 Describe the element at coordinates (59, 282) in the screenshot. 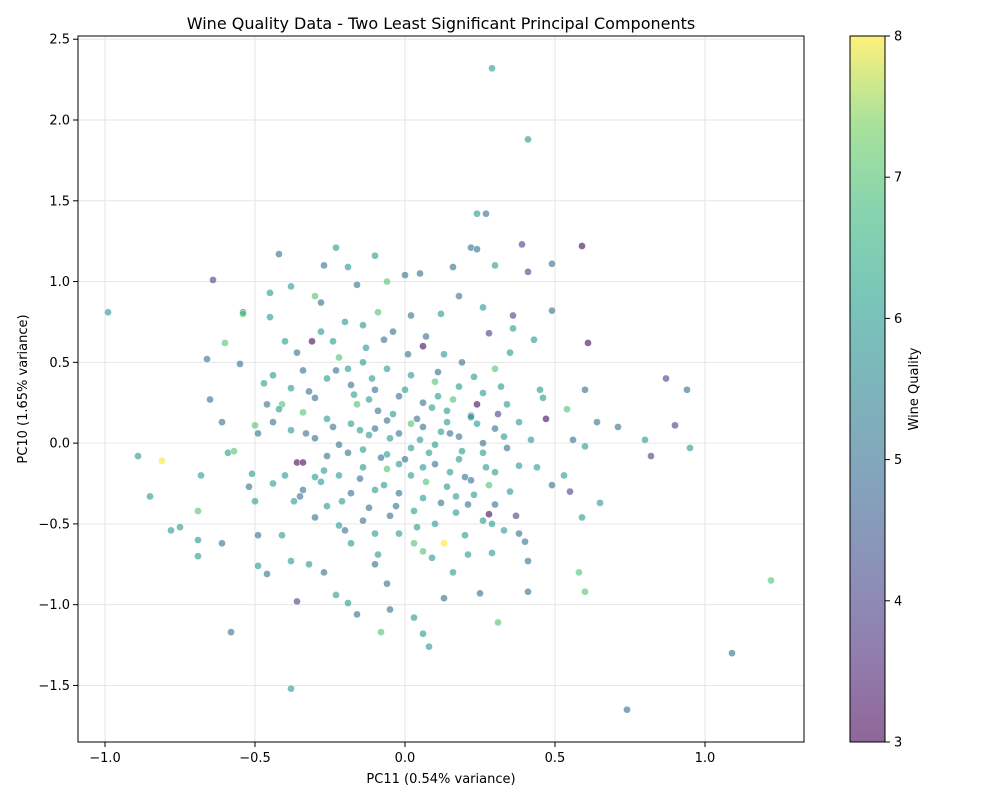

I see `y-tick-label: 1.0` at that location.